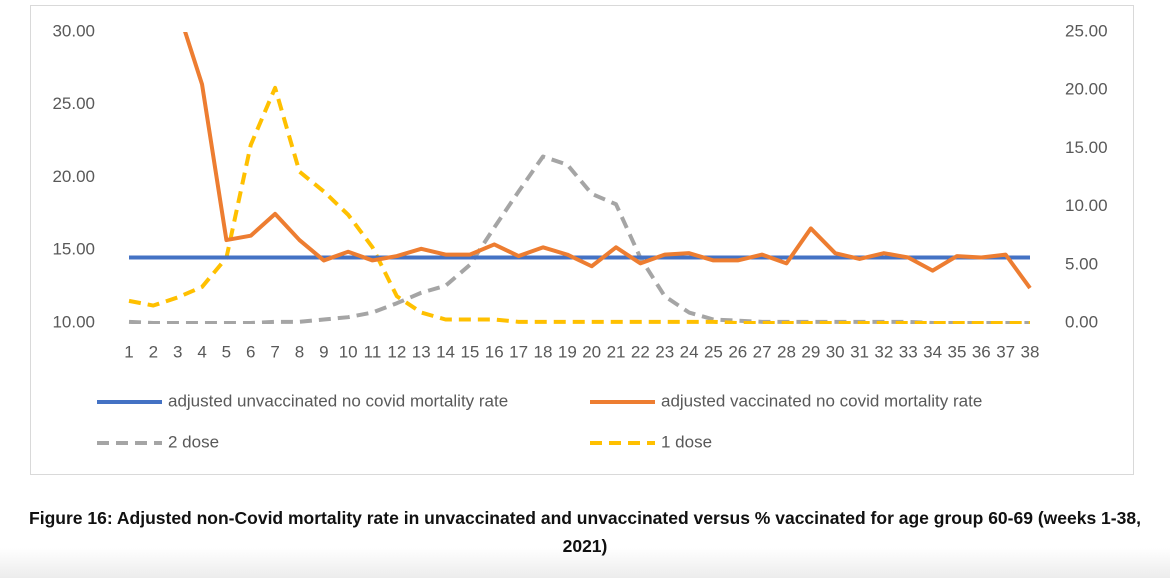 The width and height of the screenshot is (1170, 578). Describe the element at coordinates (981, 351) in the screenshot. I see `x-tick-label: 36` at that location.